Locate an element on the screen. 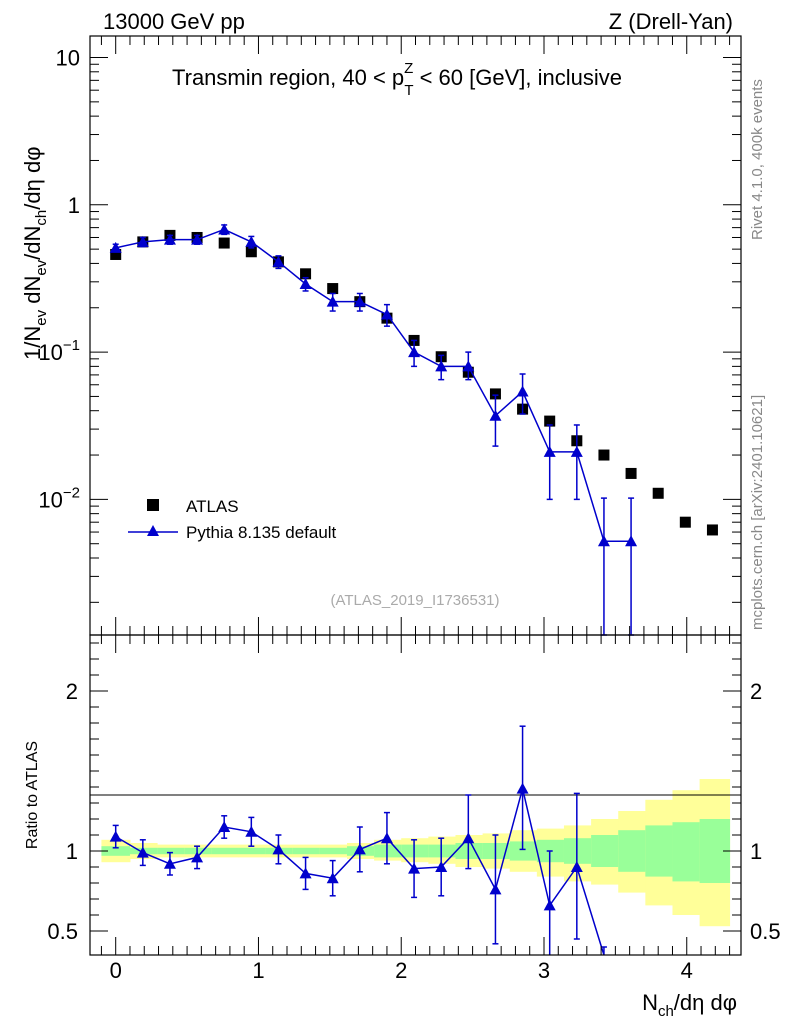 This screenshot has width=786, height=1024. x-tick-label: 3 is located at coordinates (544, 970).